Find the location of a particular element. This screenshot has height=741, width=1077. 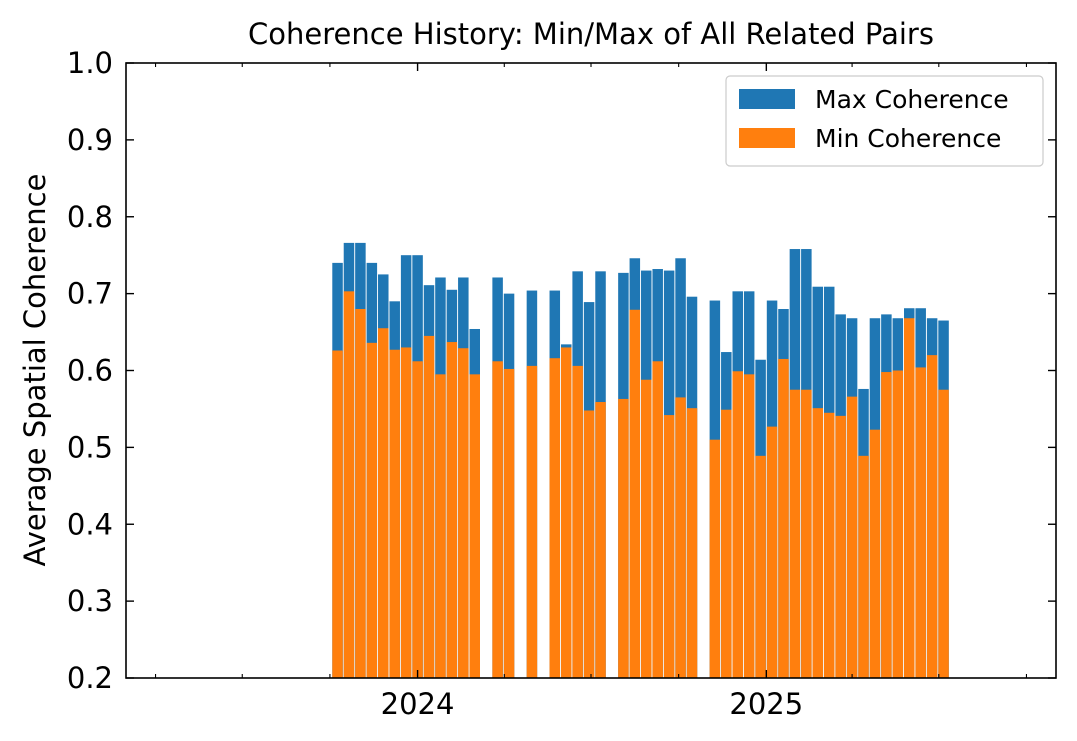

x-tick-label: 2025 is located at coordinates (766, 704).